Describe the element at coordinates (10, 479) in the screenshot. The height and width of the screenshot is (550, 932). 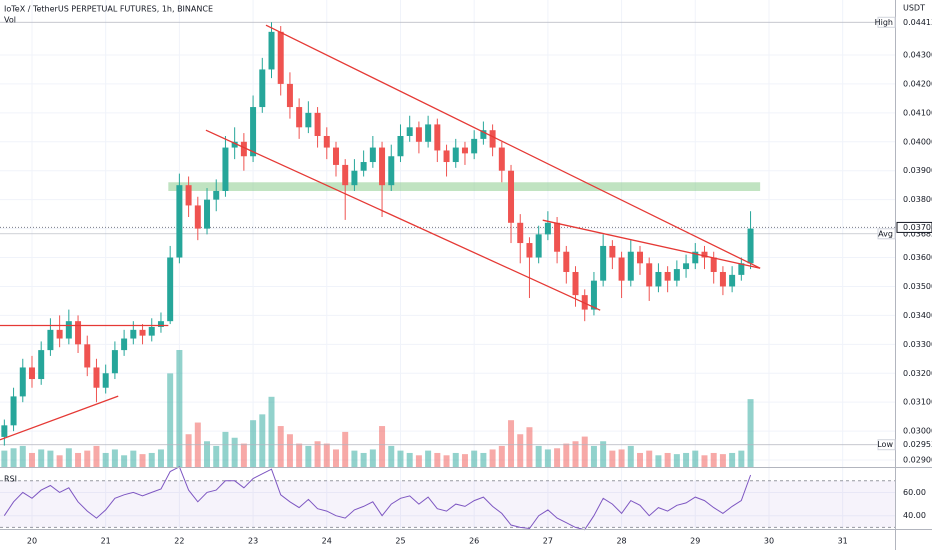
I see `rsi-label: RSI` at that location.